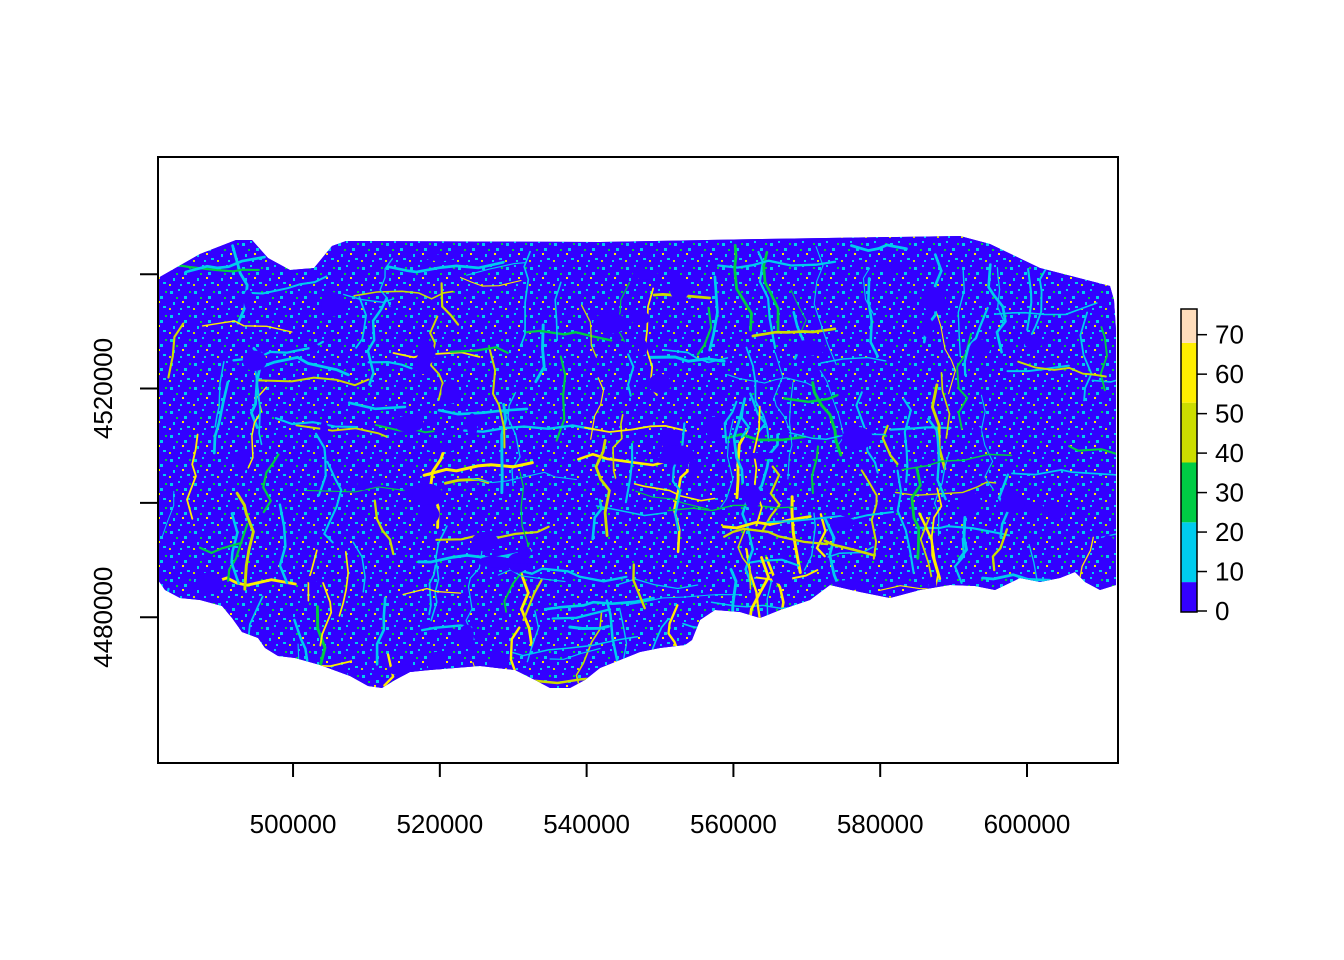 The width and height of the screenshot is (1344, 960). I want to click on x-tick-label: 540000, so click(586, 824).